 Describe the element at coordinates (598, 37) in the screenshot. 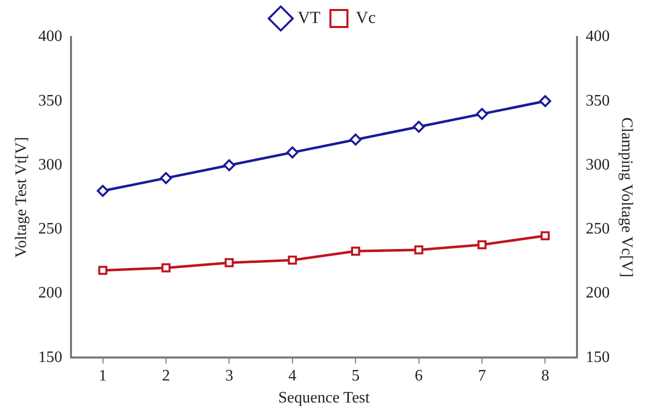

I see `y2-tick-label: 400` at that location.